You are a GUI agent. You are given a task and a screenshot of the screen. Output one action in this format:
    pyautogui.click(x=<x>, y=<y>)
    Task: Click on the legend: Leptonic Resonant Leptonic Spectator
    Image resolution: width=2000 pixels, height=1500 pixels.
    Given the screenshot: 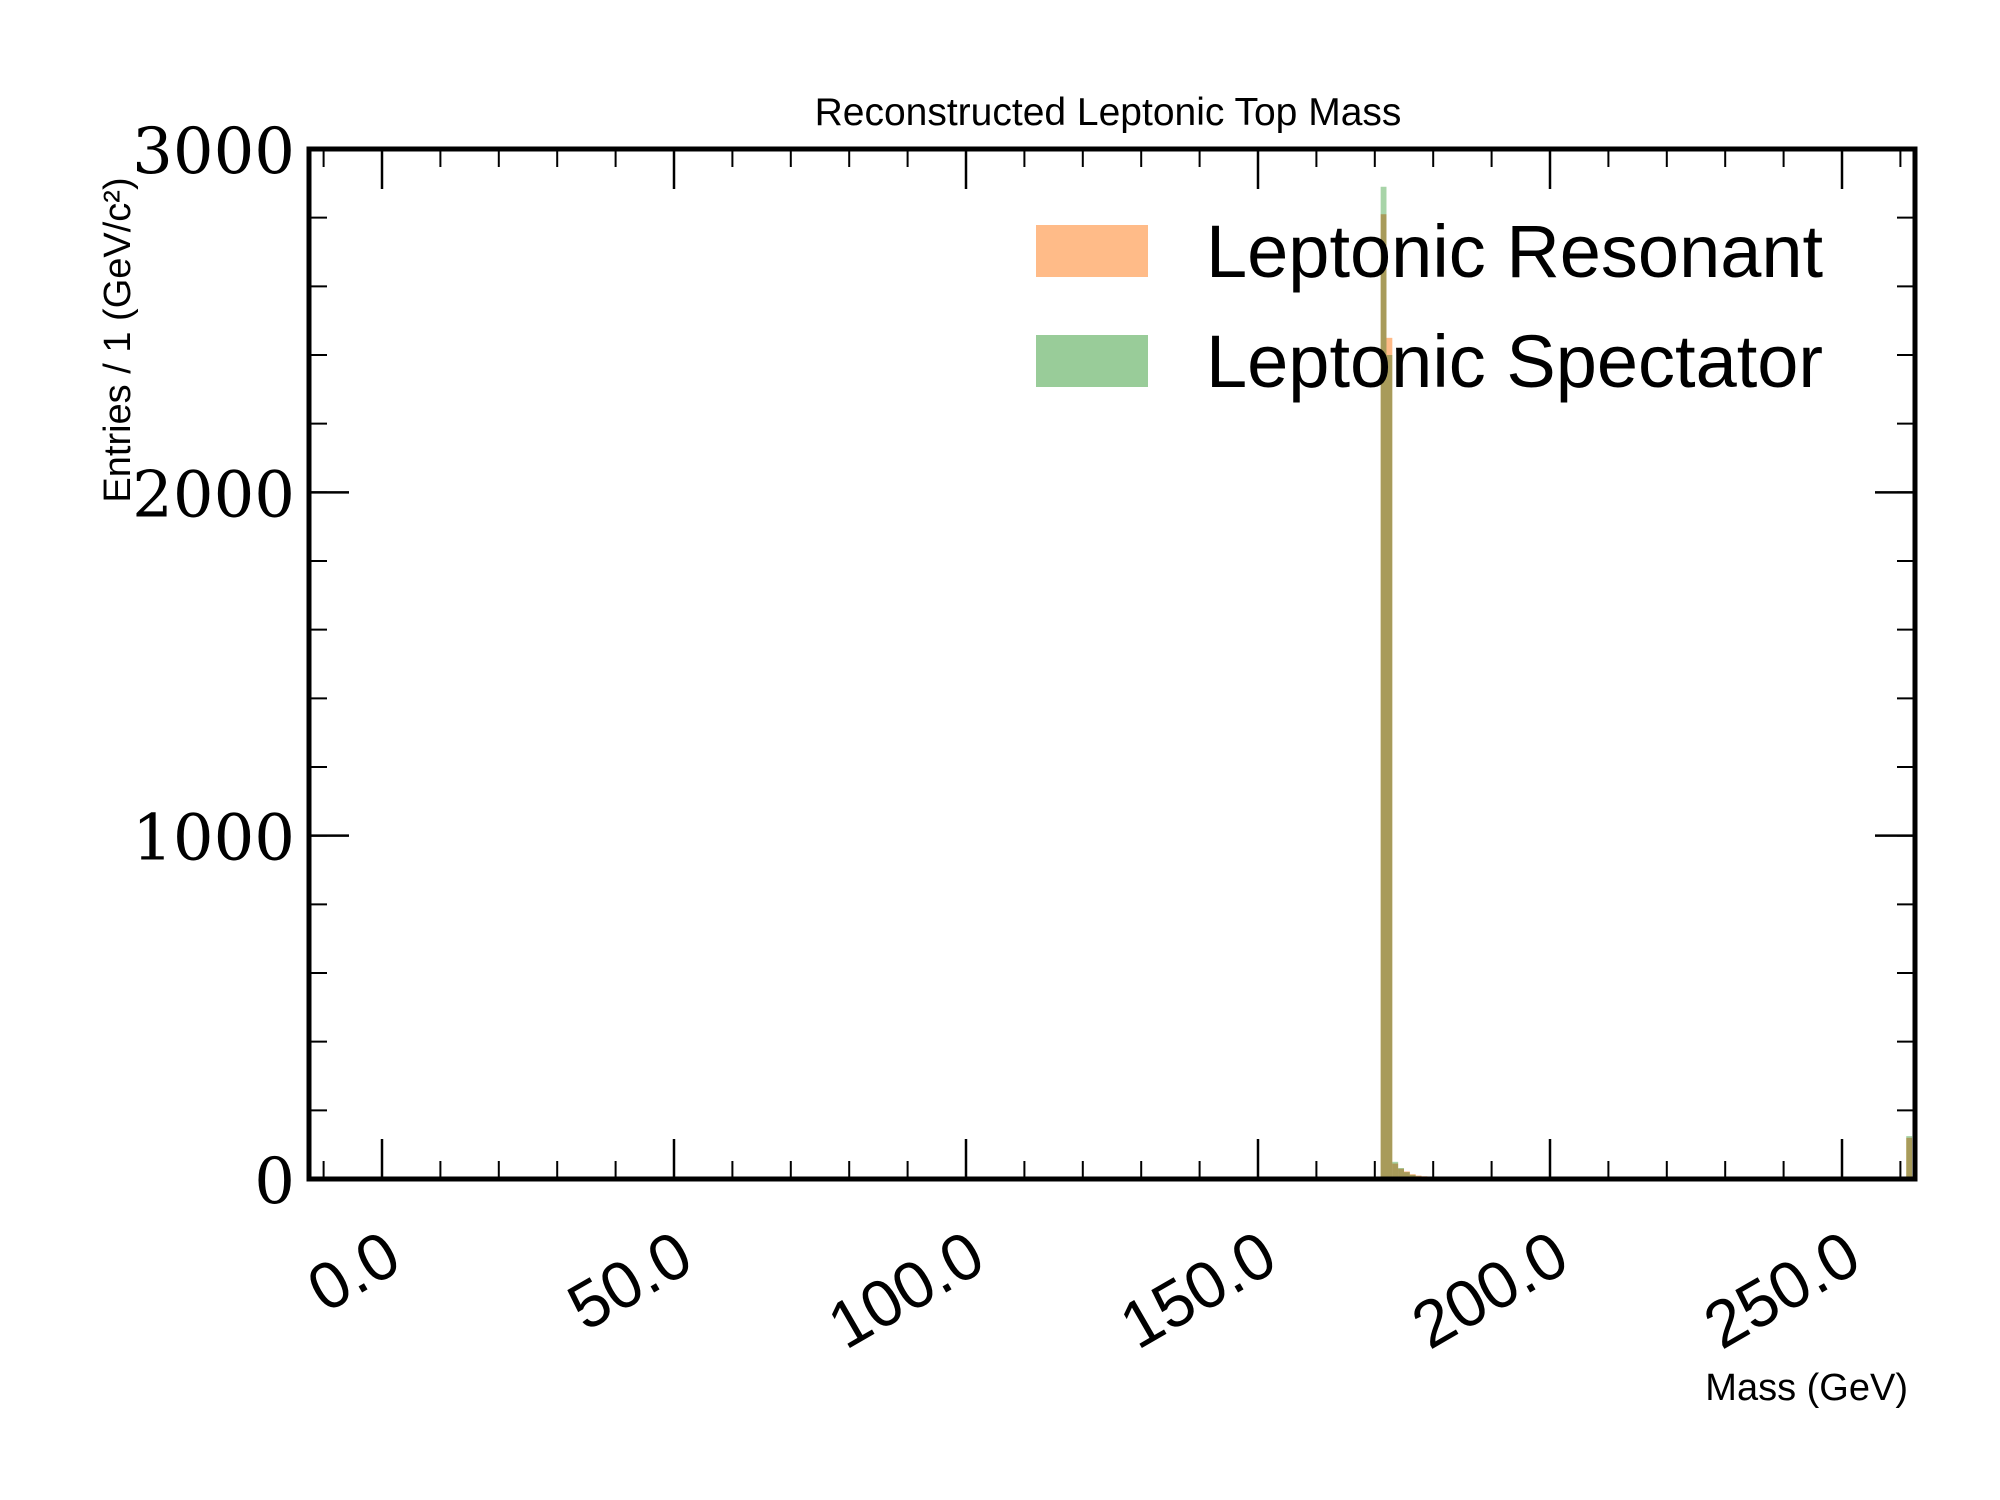 What is the action you would take?
    pyautogui.click(x=1430, y=306)
    